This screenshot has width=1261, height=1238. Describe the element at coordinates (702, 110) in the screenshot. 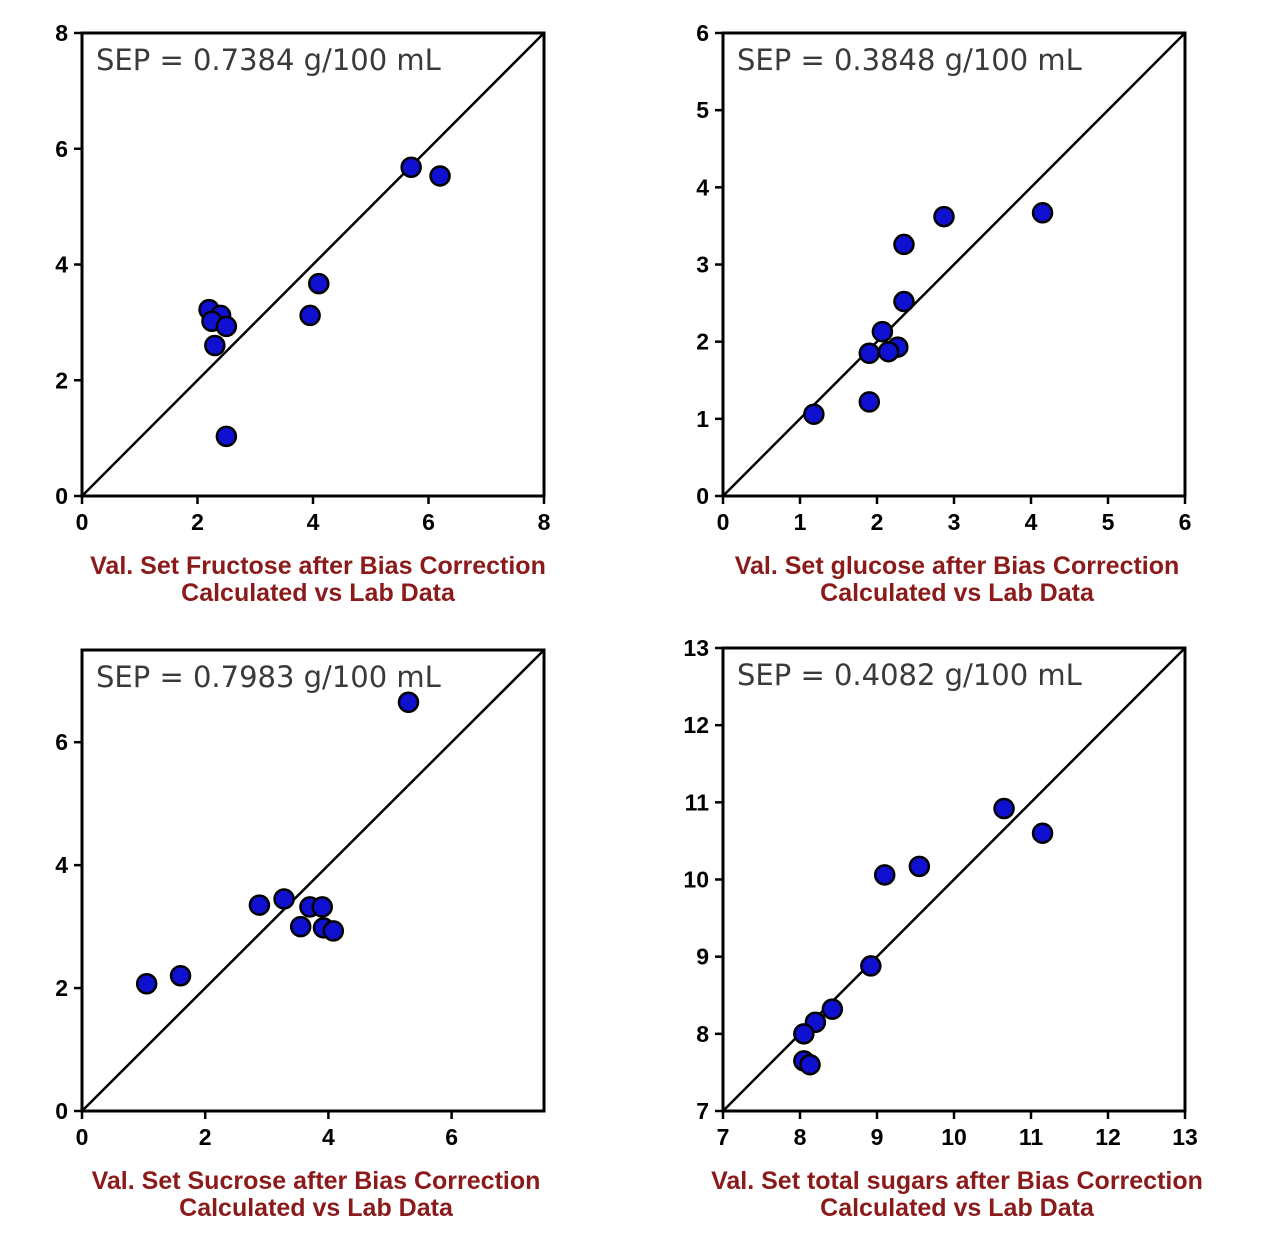

I see `y-tick-label: 5` at that location.